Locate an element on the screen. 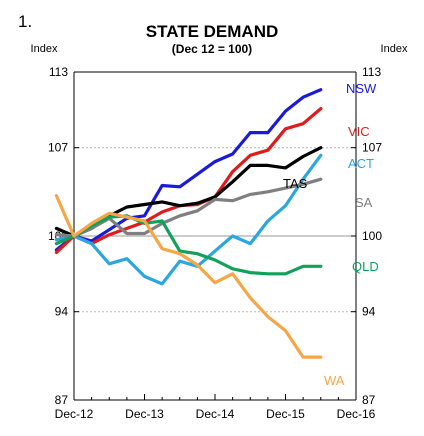 This screenshot has width=424, height=436. y-axis-label-left: Index is located at coordinates (44, 49).